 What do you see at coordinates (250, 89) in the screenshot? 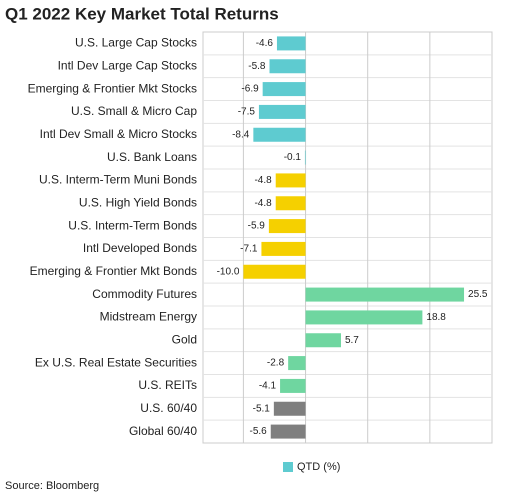
I see `data-label: -6.9` at bounding box center [250, 89].